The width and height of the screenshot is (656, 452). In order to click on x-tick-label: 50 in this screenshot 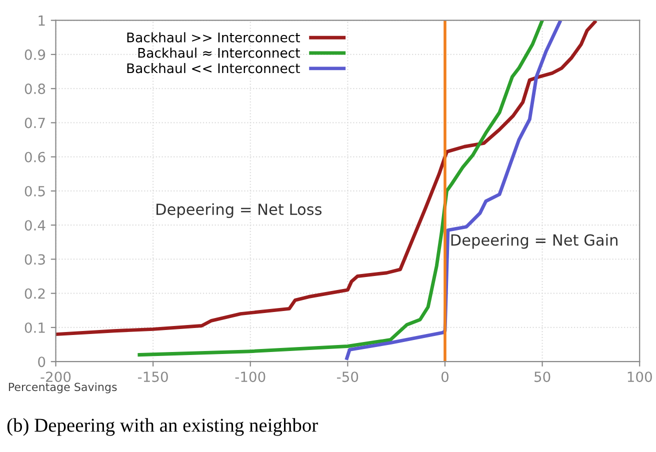, I will do `click(542, 377)`.